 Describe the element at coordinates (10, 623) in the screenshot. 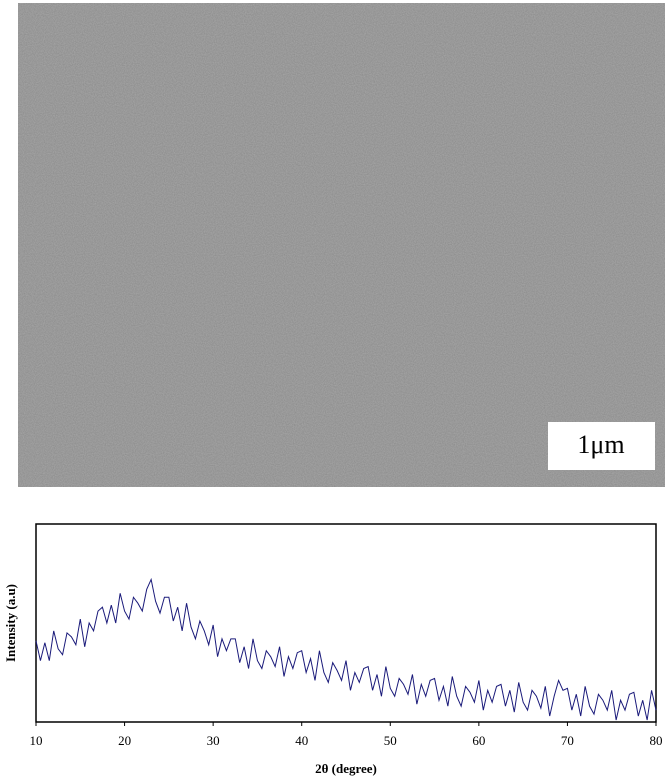

I see `y-axis-title: Intensity (a.u)` at that location.